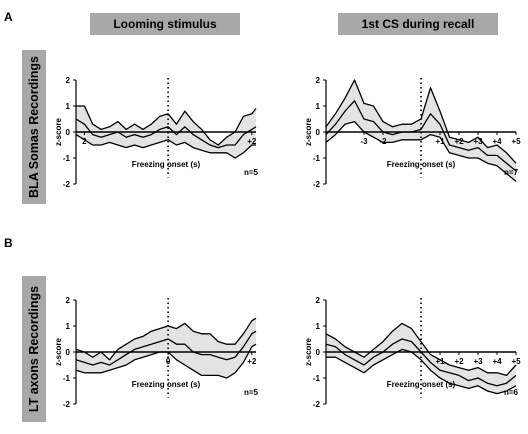  I want to click on chart-bla-looming: -2 -1 0 1 2 z-score 2 +2 Freezing onset (s) n=5, so click(156, 132).